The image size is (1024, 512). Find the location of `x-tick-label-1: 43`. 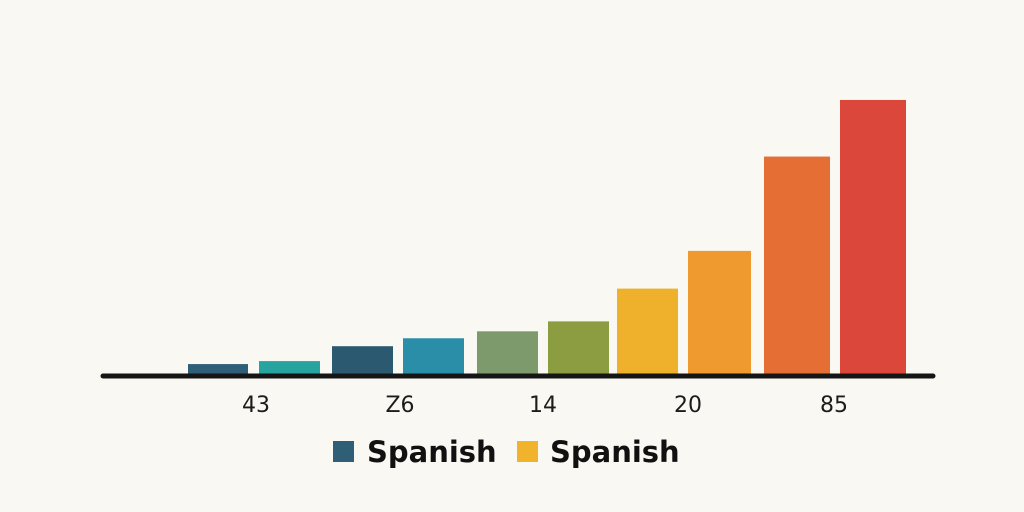

x-tick-label-1: 43 is located at coordinates (256, 405).